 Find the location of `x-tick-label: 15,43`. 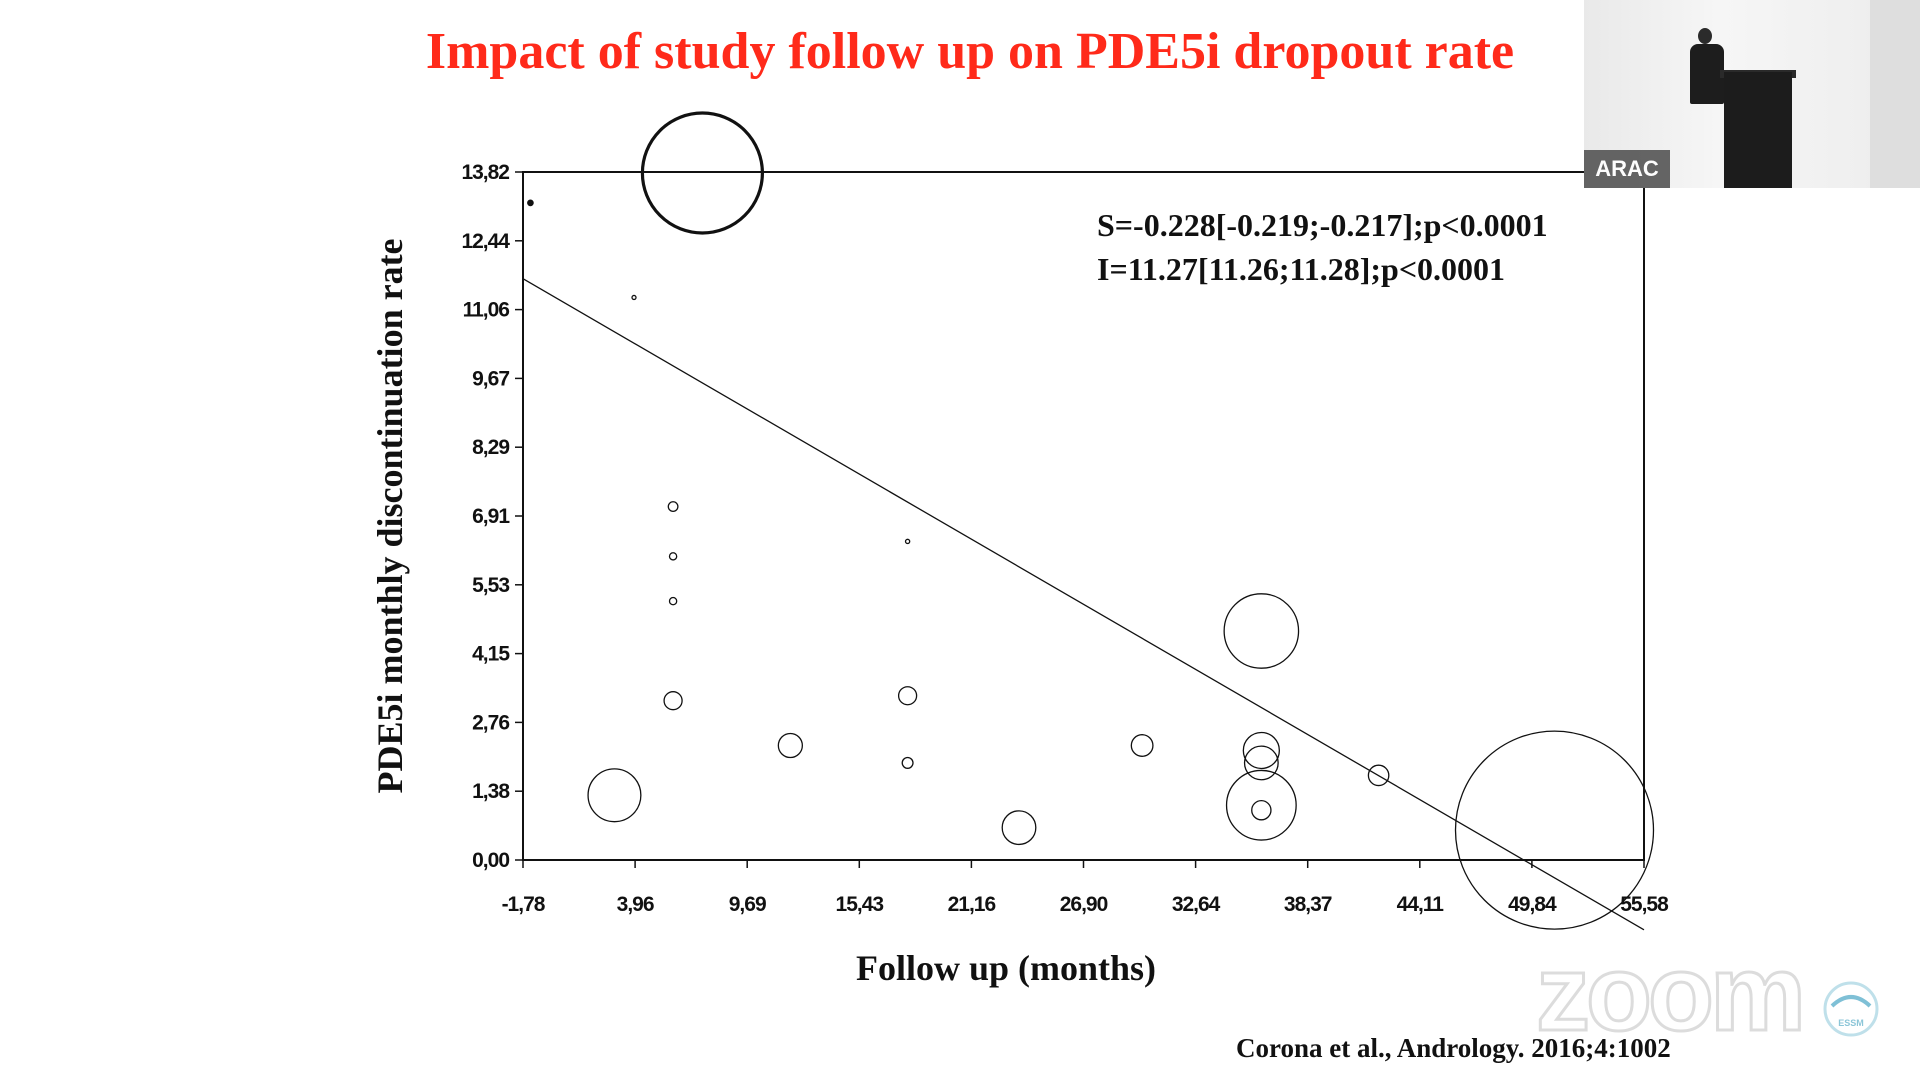

x-tick-label: 15,43 is located at coordinates (860, 904).